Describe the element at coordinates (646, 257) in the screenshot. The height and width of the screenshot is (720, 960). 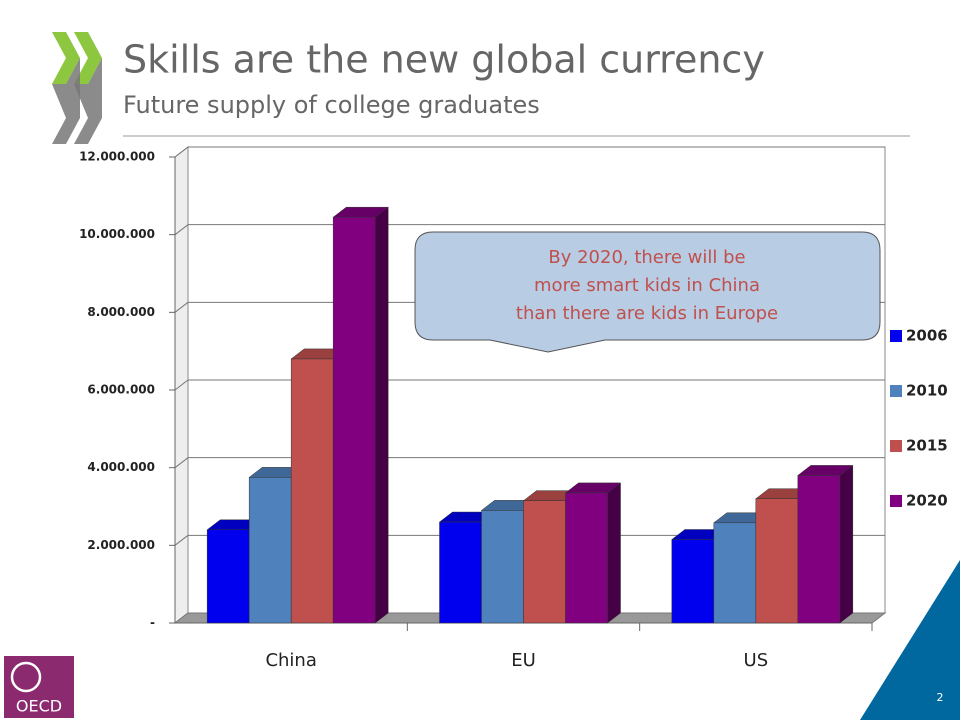
I see `callout-text: By 2020, there will be` at that location.